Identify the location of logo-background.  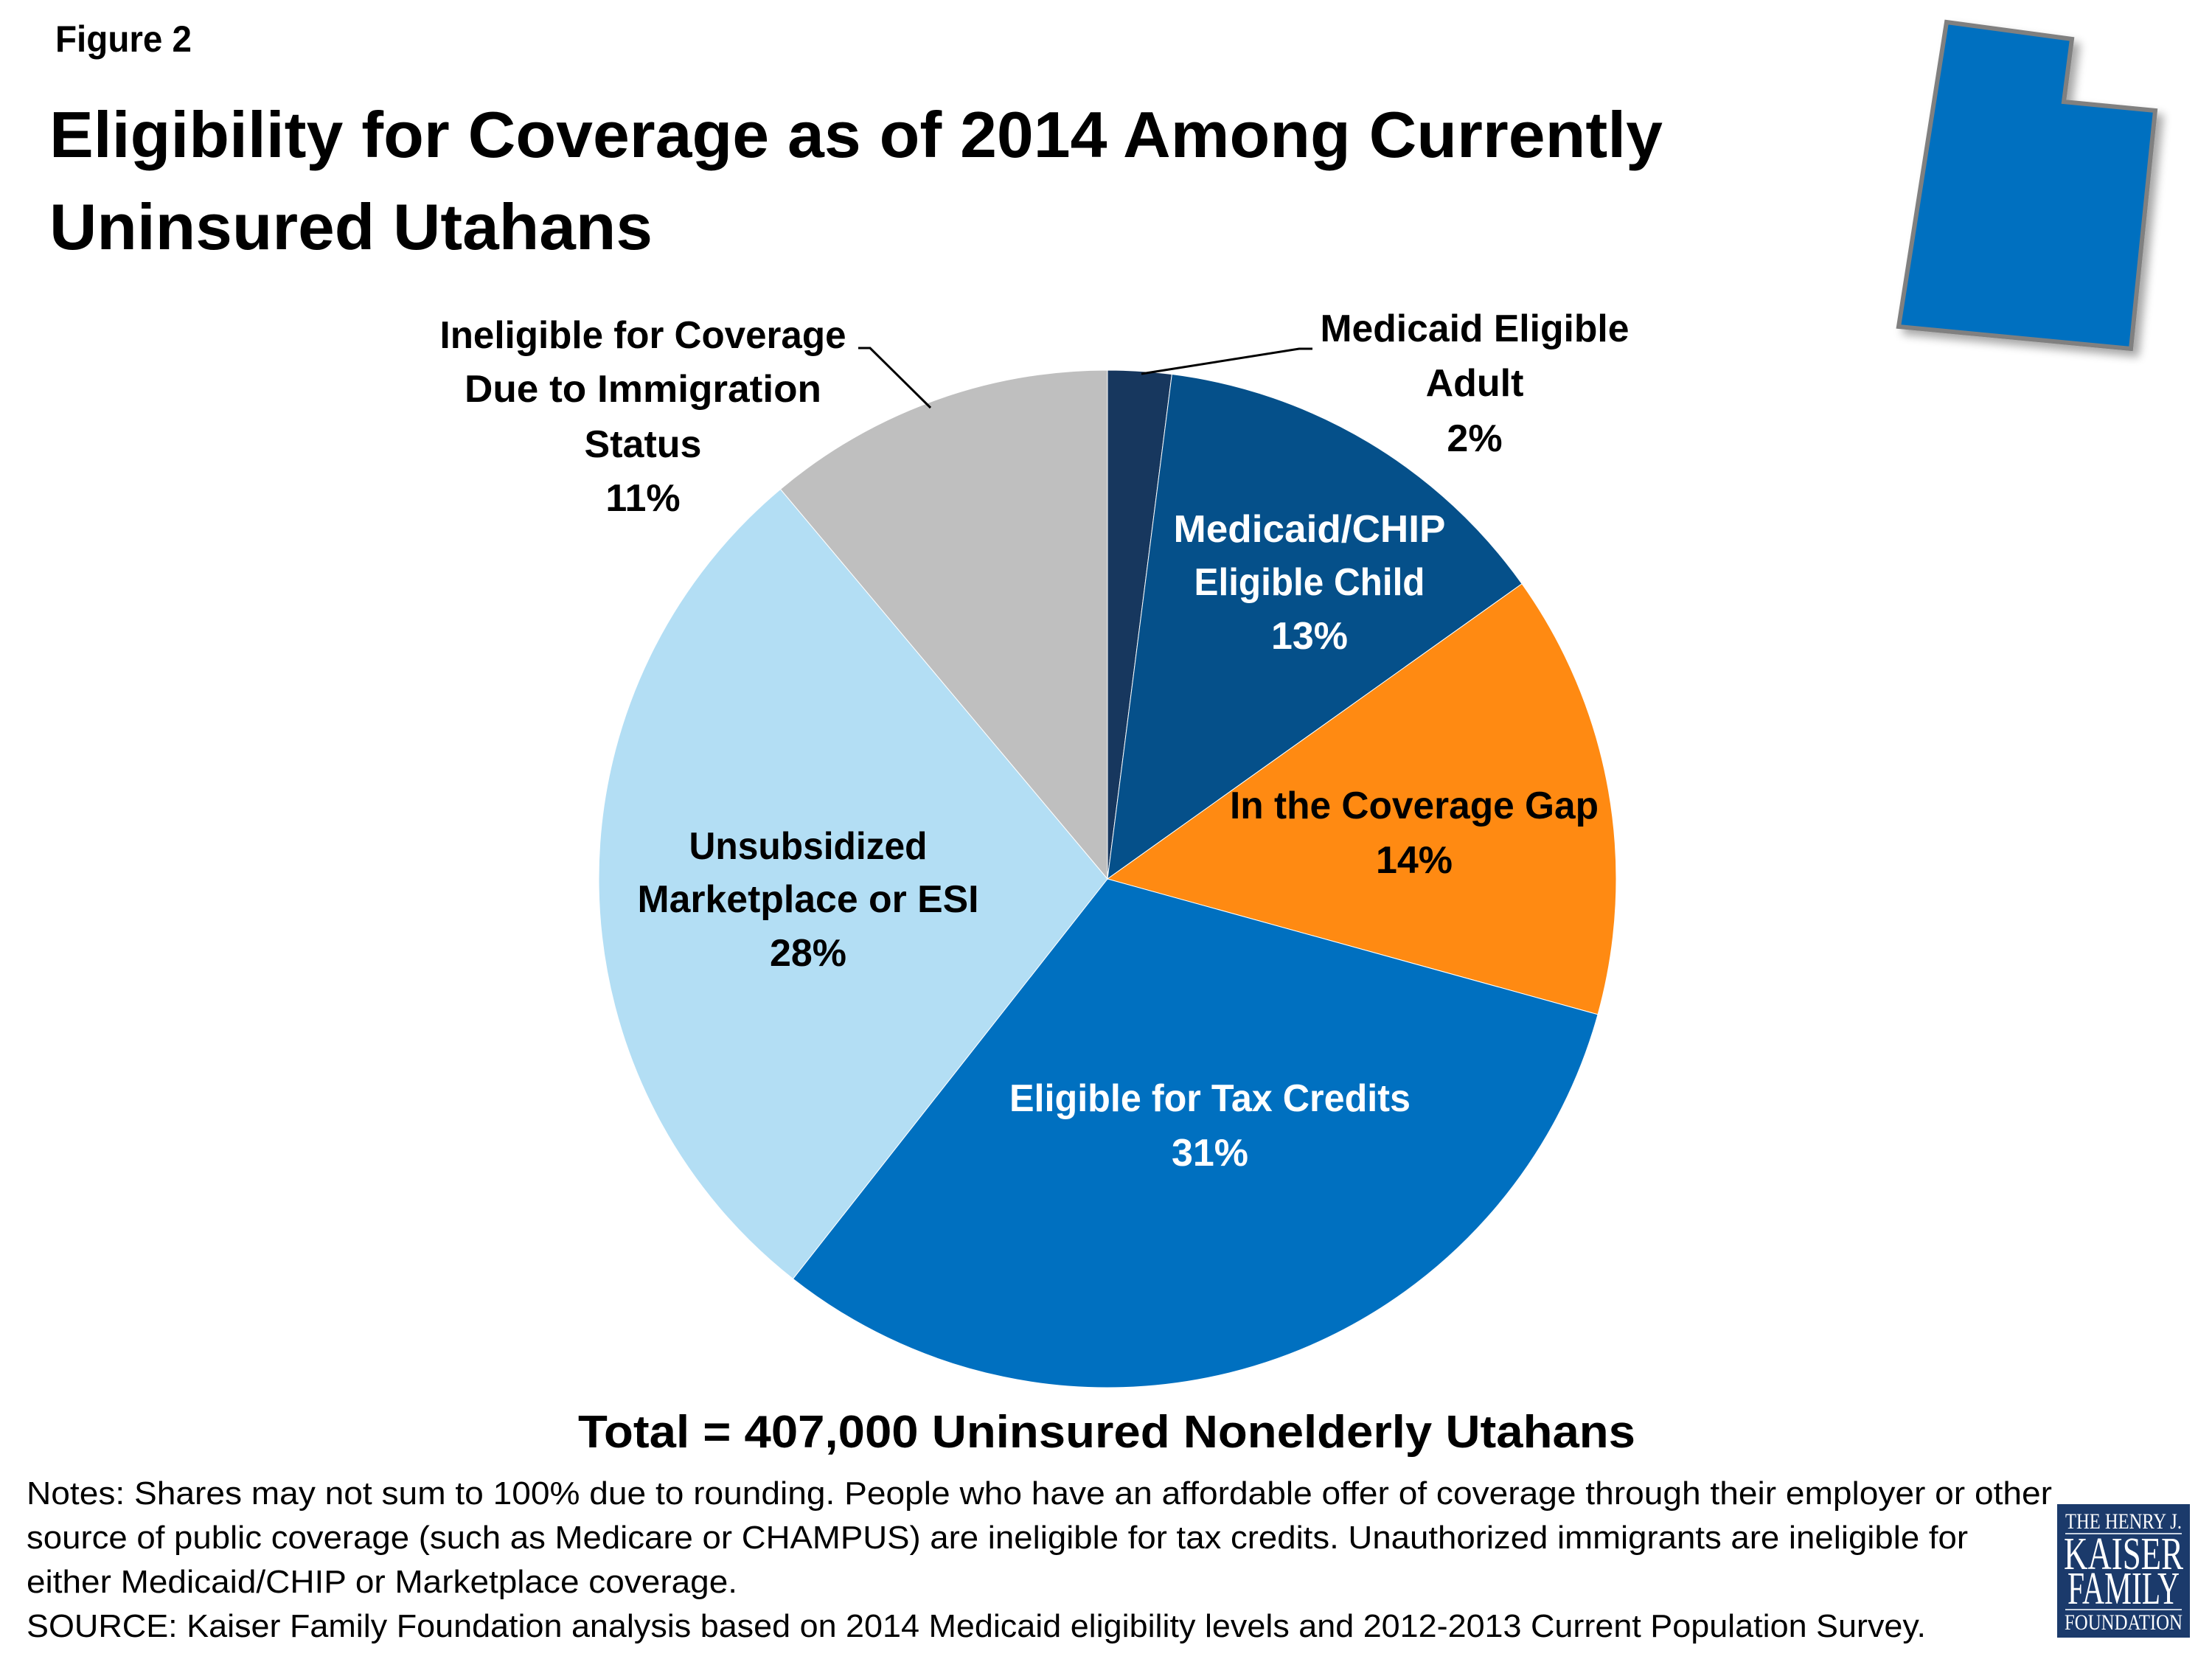
(2123, 1571).